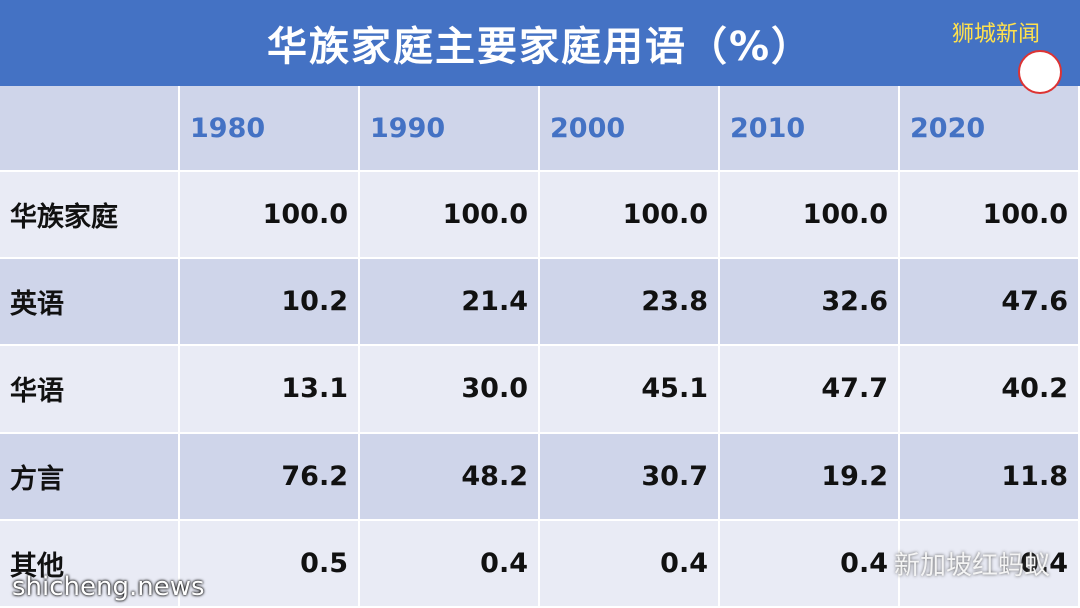 The height and width of the screenshot is (608, 1080). Describe the element at coordinates (90, 303) in the screenshot. I see `table-cell: 英语` at that location.